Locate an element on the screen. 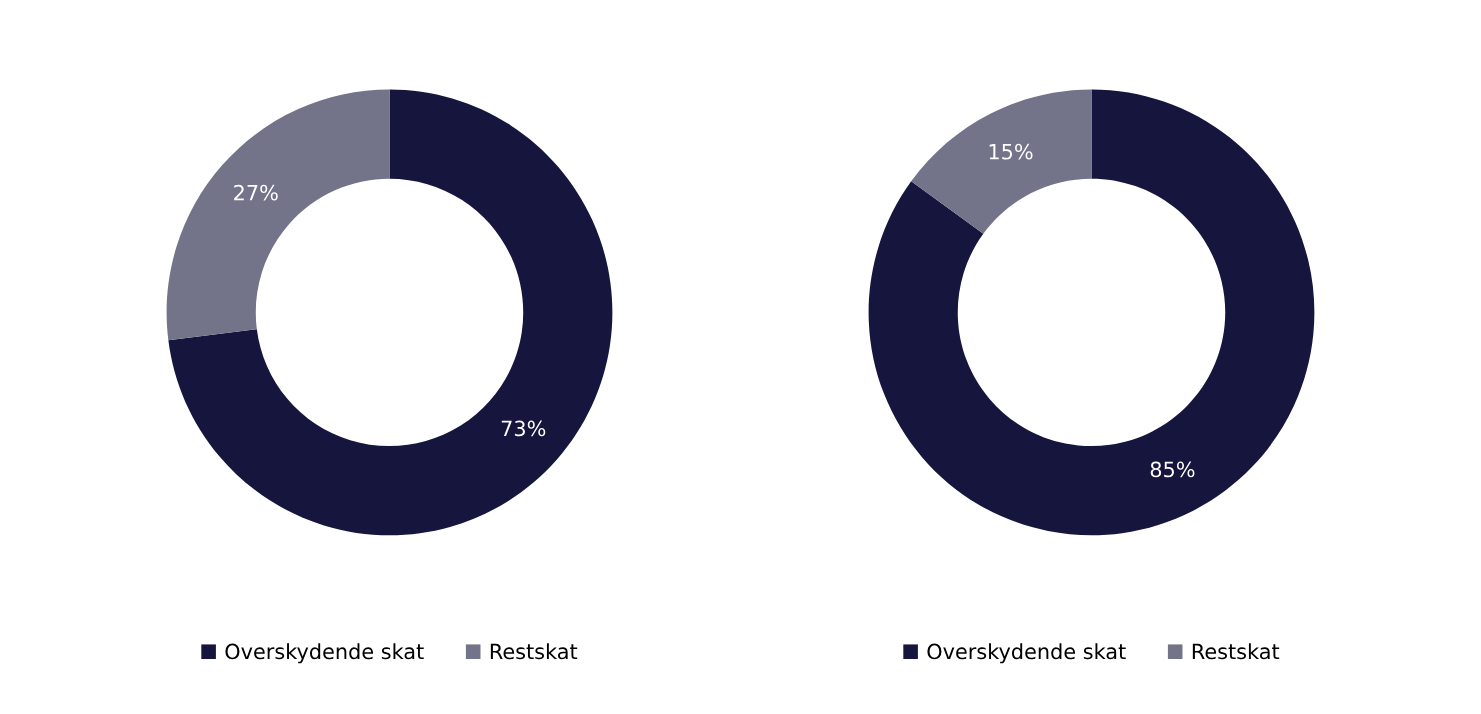  data-label: 73% is located at coordinates (523, 428).